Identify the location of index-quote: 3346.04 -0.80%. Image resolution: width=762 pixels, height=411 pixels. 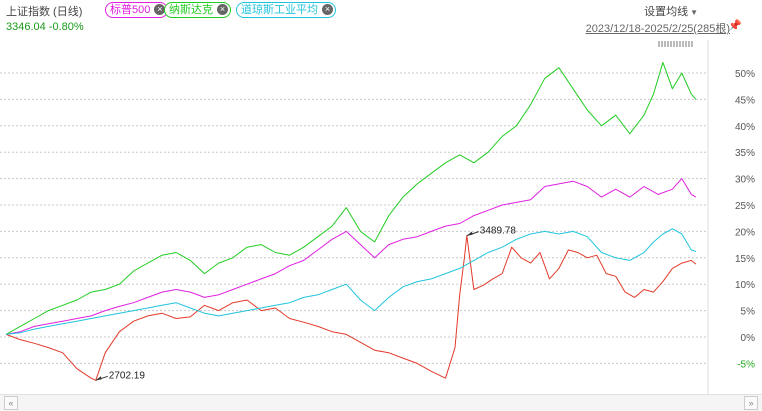
(45, 27).